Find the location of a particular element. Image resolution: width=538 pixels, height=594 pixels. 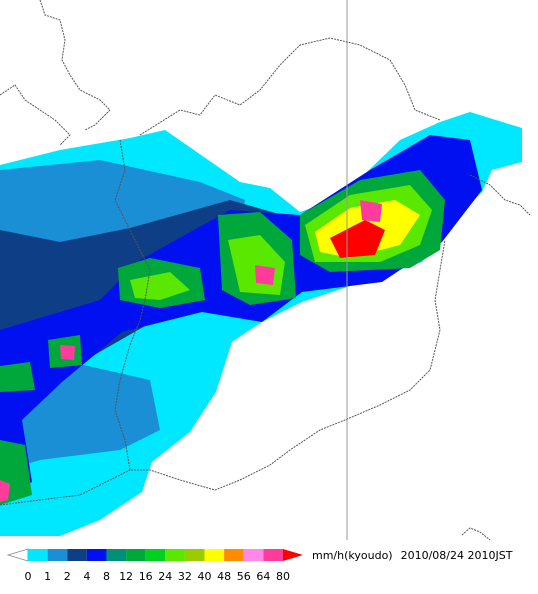

coast is located at coordinates (476, 534).